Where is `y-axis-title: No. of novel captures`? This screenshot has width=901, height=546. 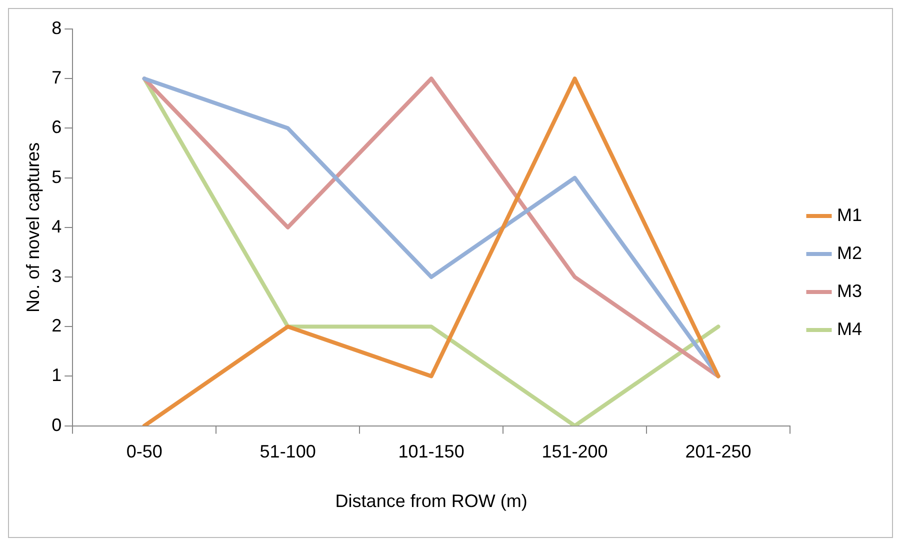 y-axis-title: No. of novel captures is located at coordinates (32, 227).